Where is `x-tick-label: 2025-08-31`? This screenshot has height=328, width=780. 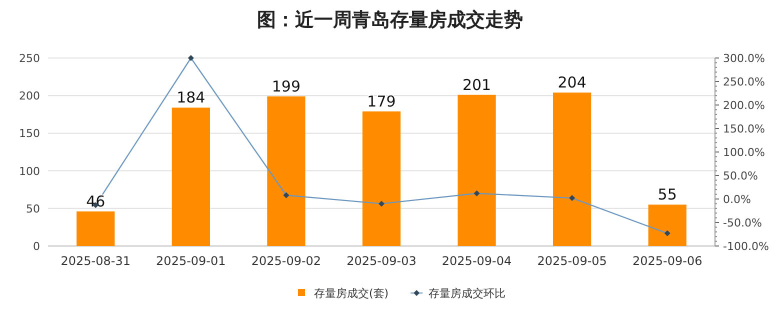
x-tick-label: 2025-08-31 is located at coordinates (95, 261).